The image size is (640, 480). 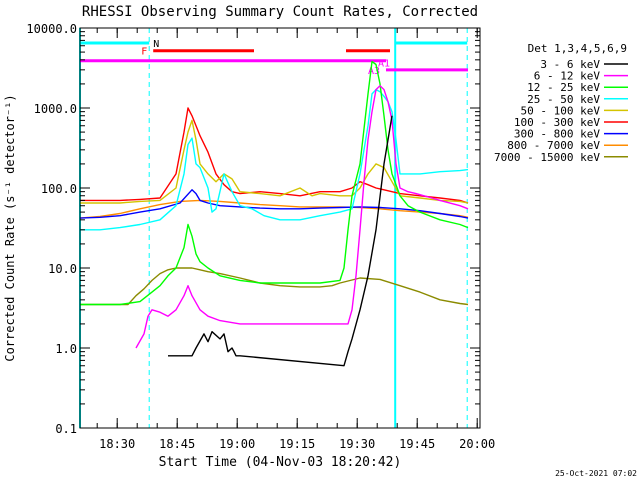 What do you see at coordinates (156, 44) in the screenshot?
I see `night-bar-label: N` at bounding box center [156, 44].